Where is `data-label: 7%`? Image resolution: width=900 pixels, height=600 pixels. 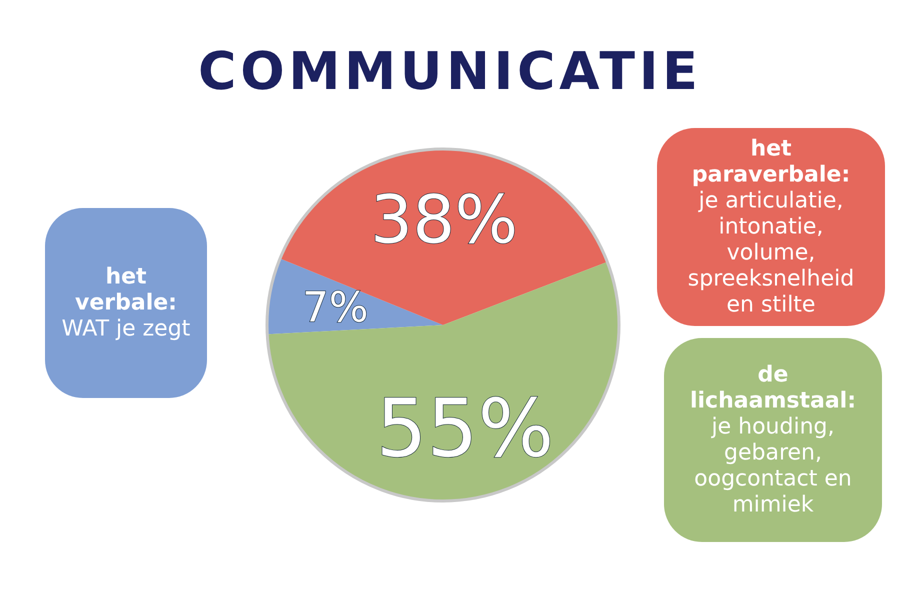 data-label: 7% is located at coordinates (335, 307).